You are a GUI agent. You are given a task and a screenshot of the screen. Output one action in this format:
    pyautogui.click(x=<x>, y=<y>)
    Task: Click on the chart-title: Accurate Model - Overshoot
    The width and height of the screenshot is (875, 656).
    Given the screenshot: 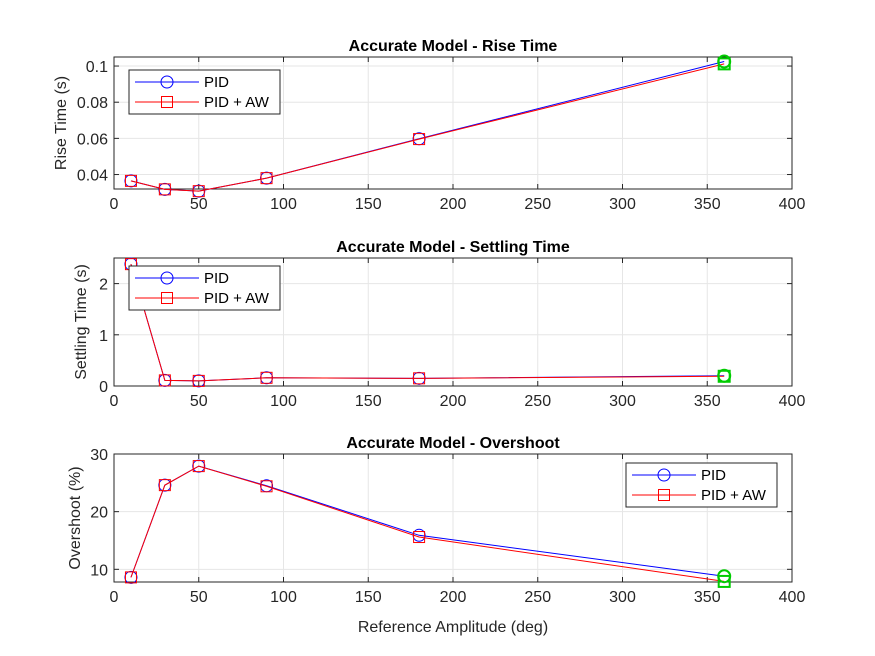 What is the action you would take?
    pyautogui.click(x=453, y=443)
    